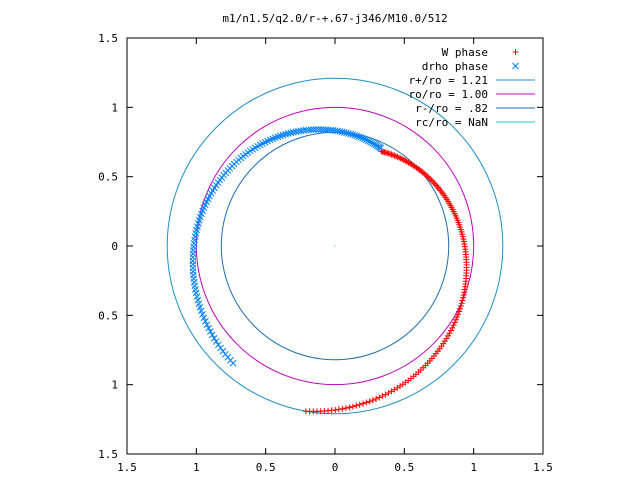 This screenshot has height=480, width=640. What do you see at coordinates (448, 80) in the screenshot?
I see `legend-label: r+/ro = 1.21` at bounding box center [448, 80].